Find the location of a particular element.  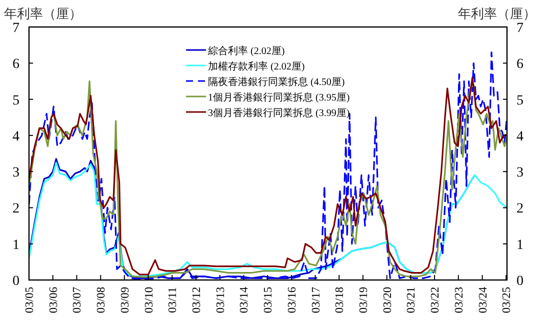

y-tick-label: 0 is located at coordinates (16, 281).